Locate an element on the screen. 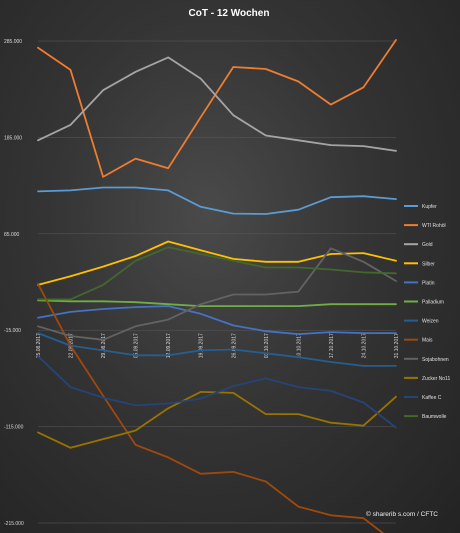  legend-label: Gold is located at coordinates (427, 245).